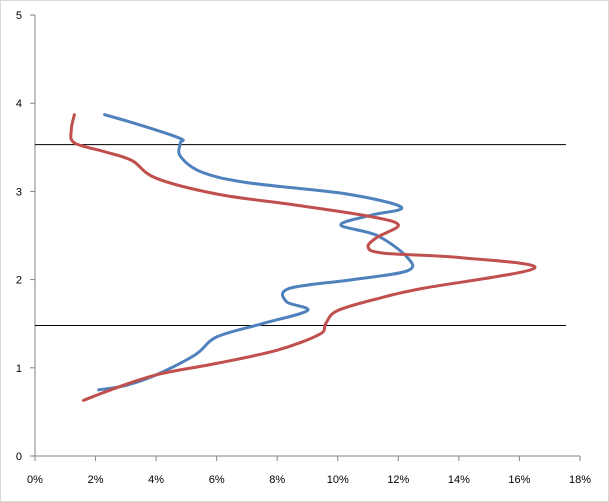  Describe the element at coordinates (19, 369) in the screenshot. I see `y-tick-label: 1` at that location.